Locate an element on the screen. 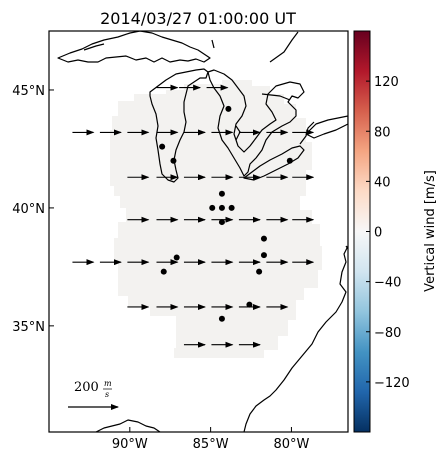 The width and height of the screenshot is (445, 461). reference-unit-denominator: s is located at coordinates (107, 394).